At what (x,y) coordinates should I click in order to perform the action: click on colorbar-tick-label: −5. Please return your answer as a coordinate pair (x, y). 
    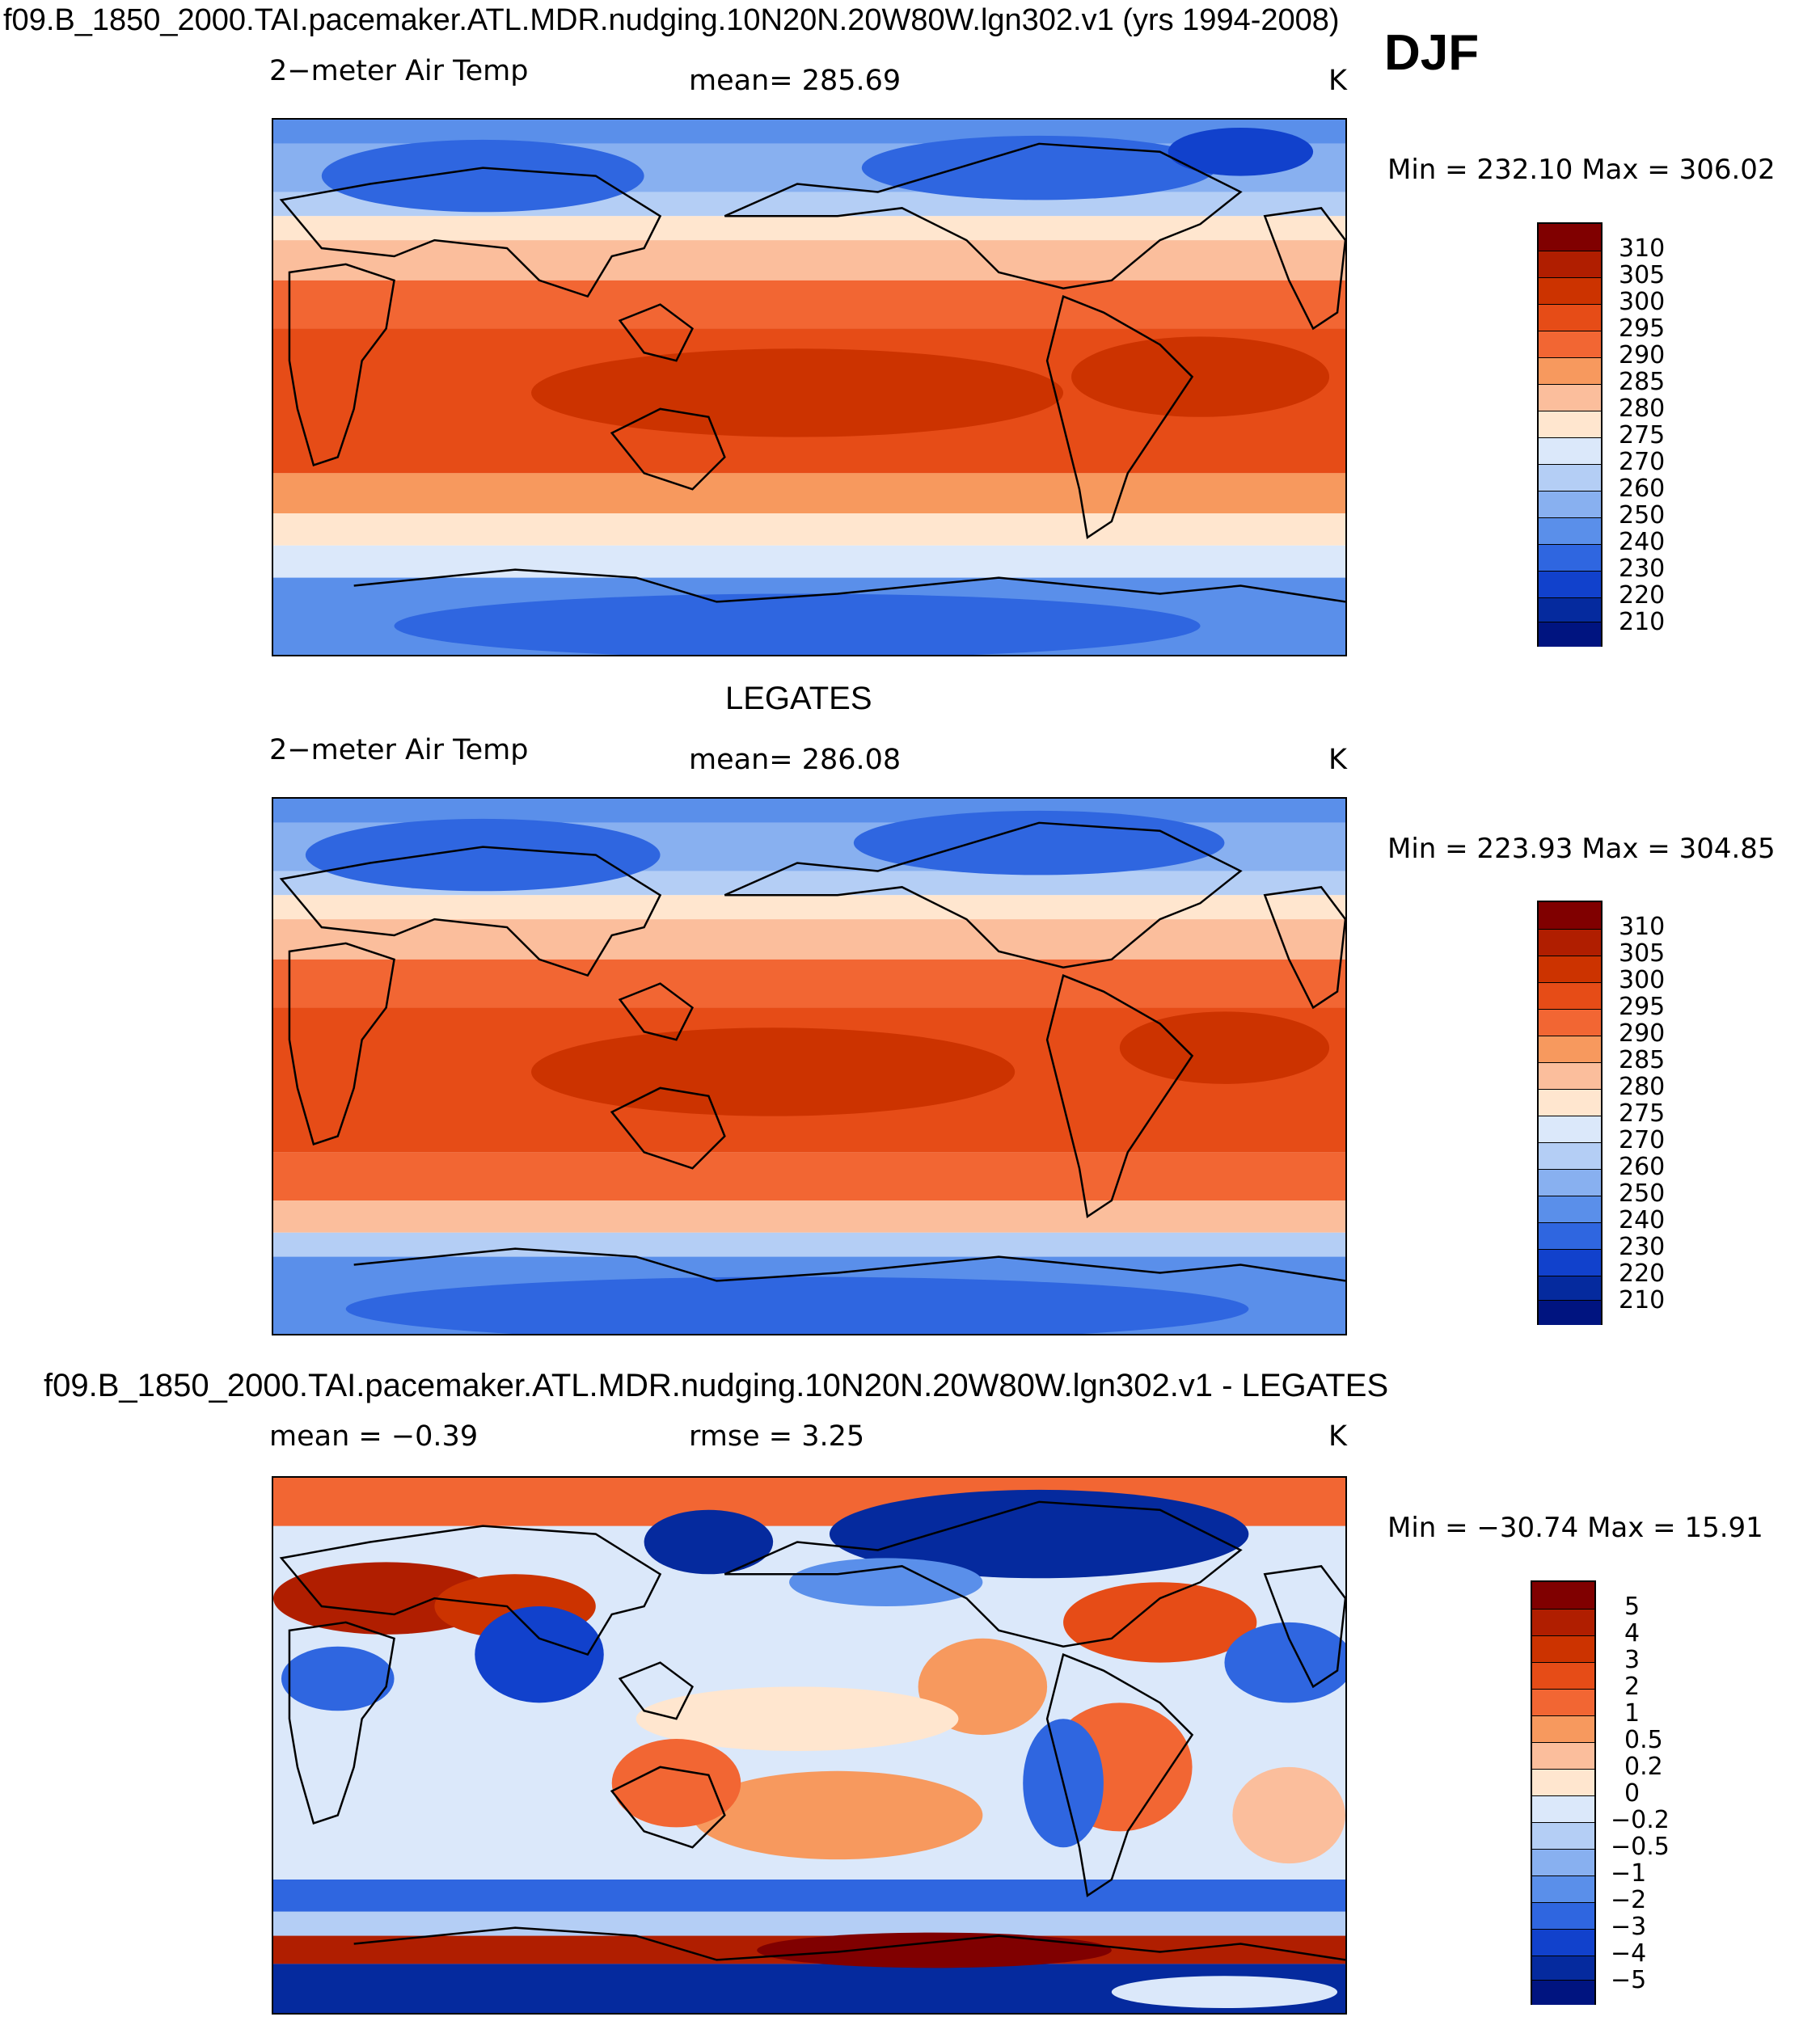
    Looking at the image, I should click on (1629, 1980).